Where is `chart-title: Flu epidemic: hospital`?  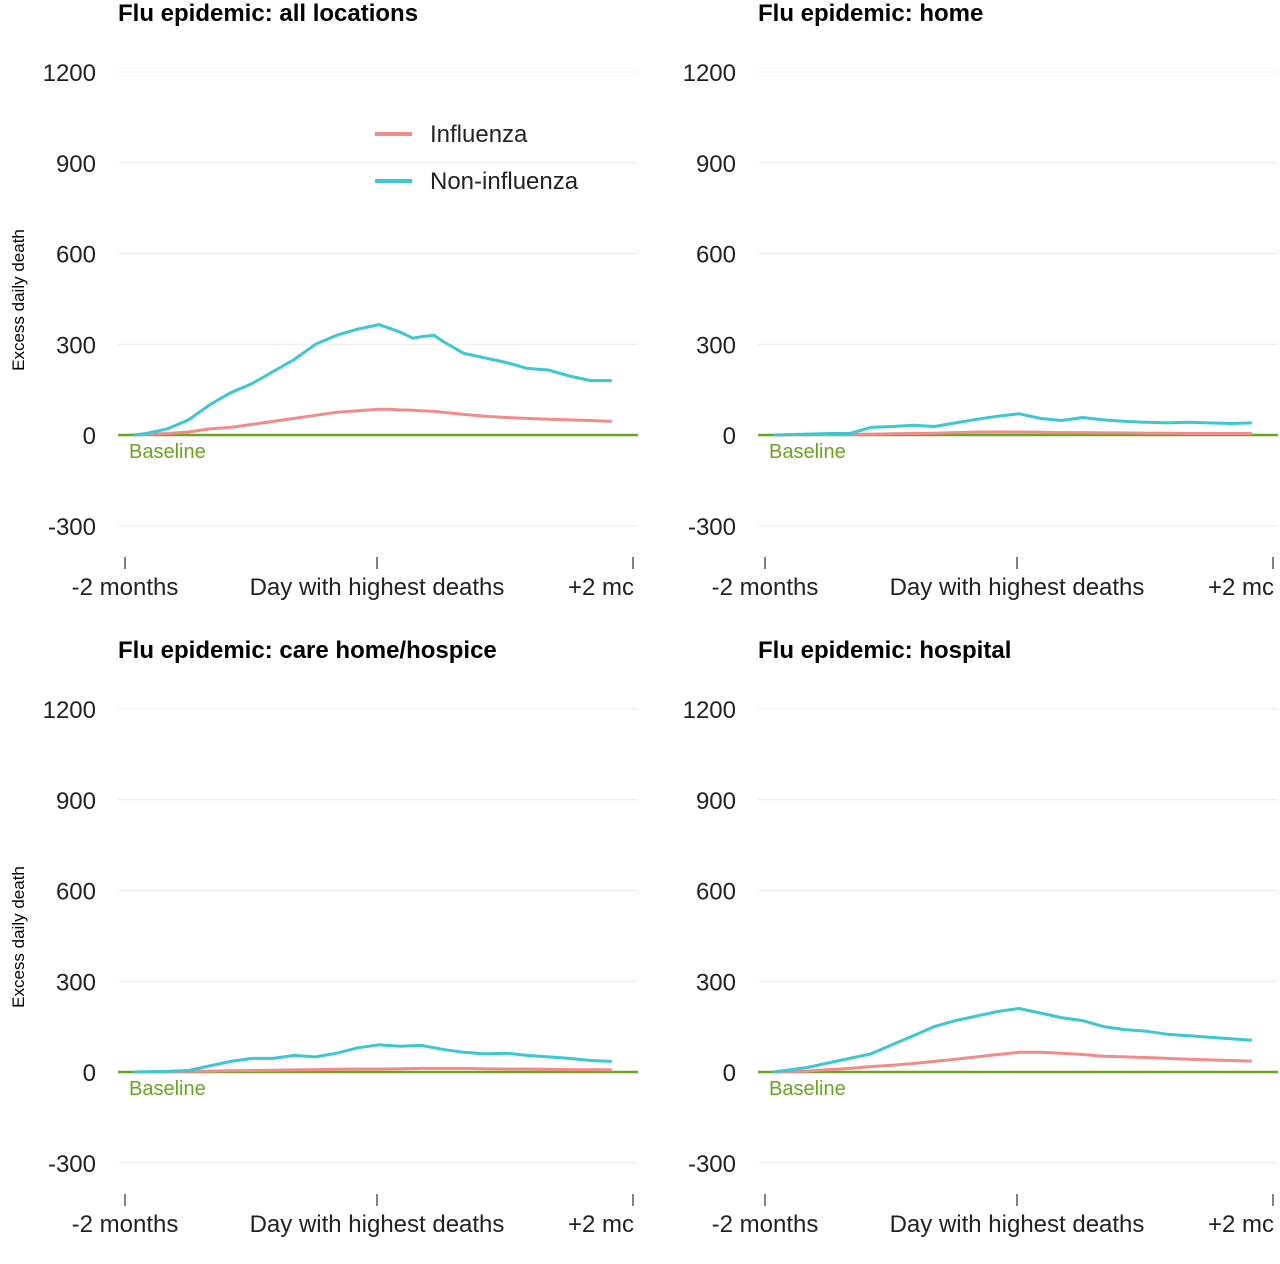
chart-title: Flu epidemic: hospital is located at coordinates (884, 650).